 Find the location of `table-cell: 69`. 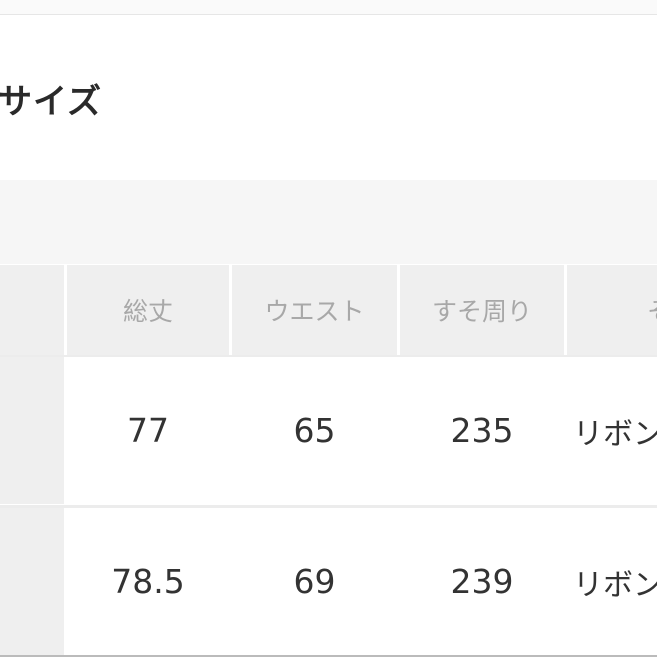

table-cell: 69 is located at coordinates (314, 581).